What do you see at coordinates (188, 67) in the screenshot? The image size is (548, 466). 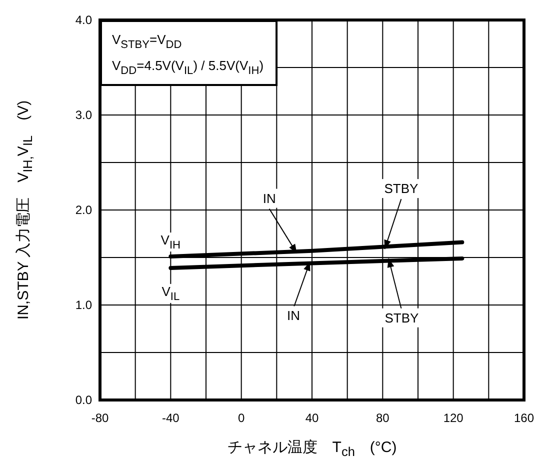 I see `annotation: V$_{DD}$=4.5V(V$_{IL}$) / 5.5V(V$_{IH}$)` at bounding box center [188, 67].